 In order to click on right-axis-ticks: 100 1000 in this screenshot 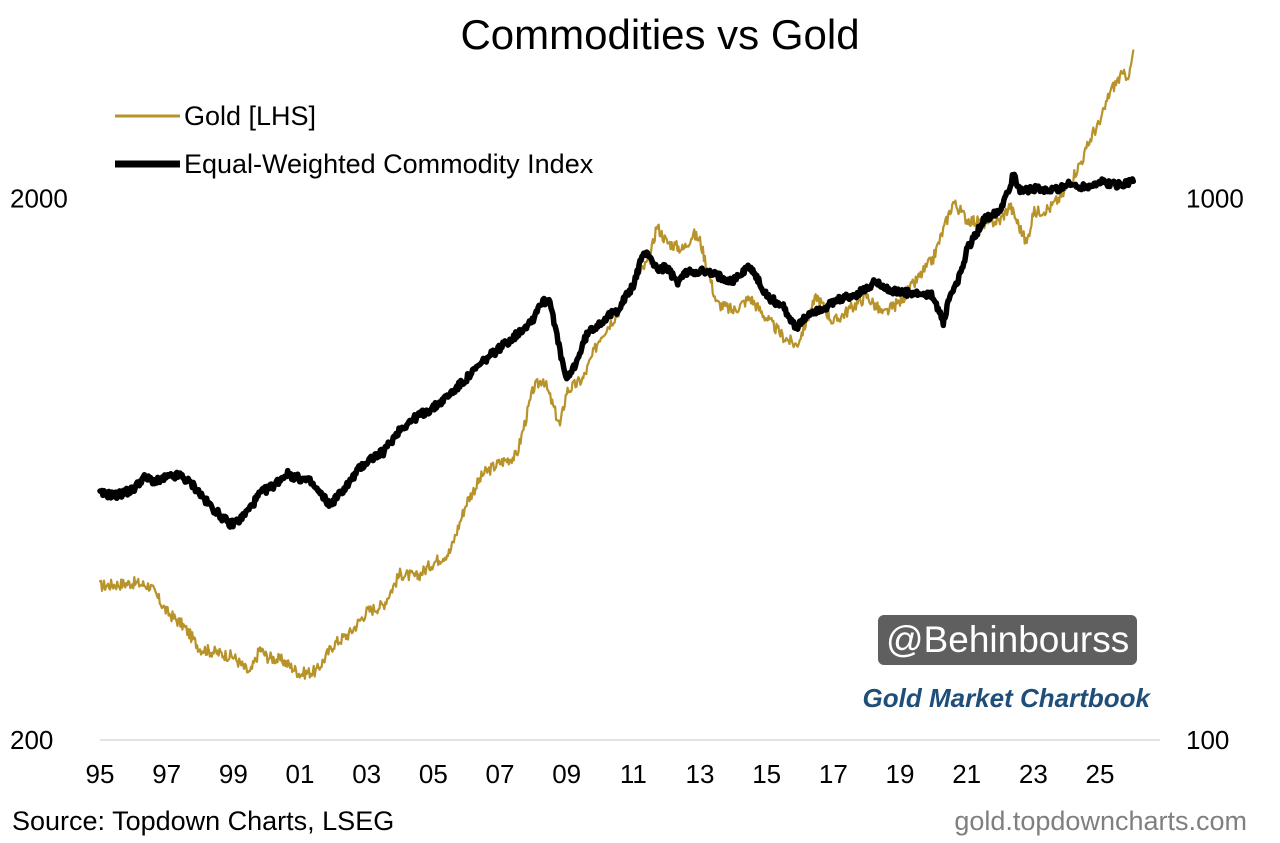, I will do `click(1215, 469)`.